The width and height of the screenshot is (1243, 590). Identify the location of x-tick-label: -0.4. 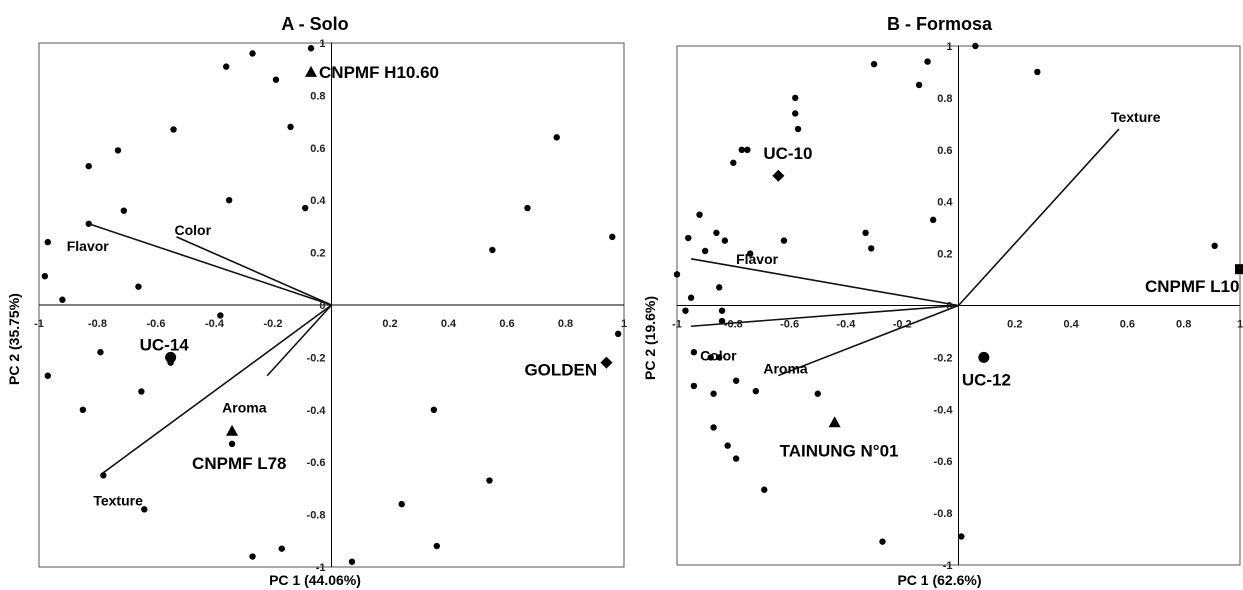
(215, 324).